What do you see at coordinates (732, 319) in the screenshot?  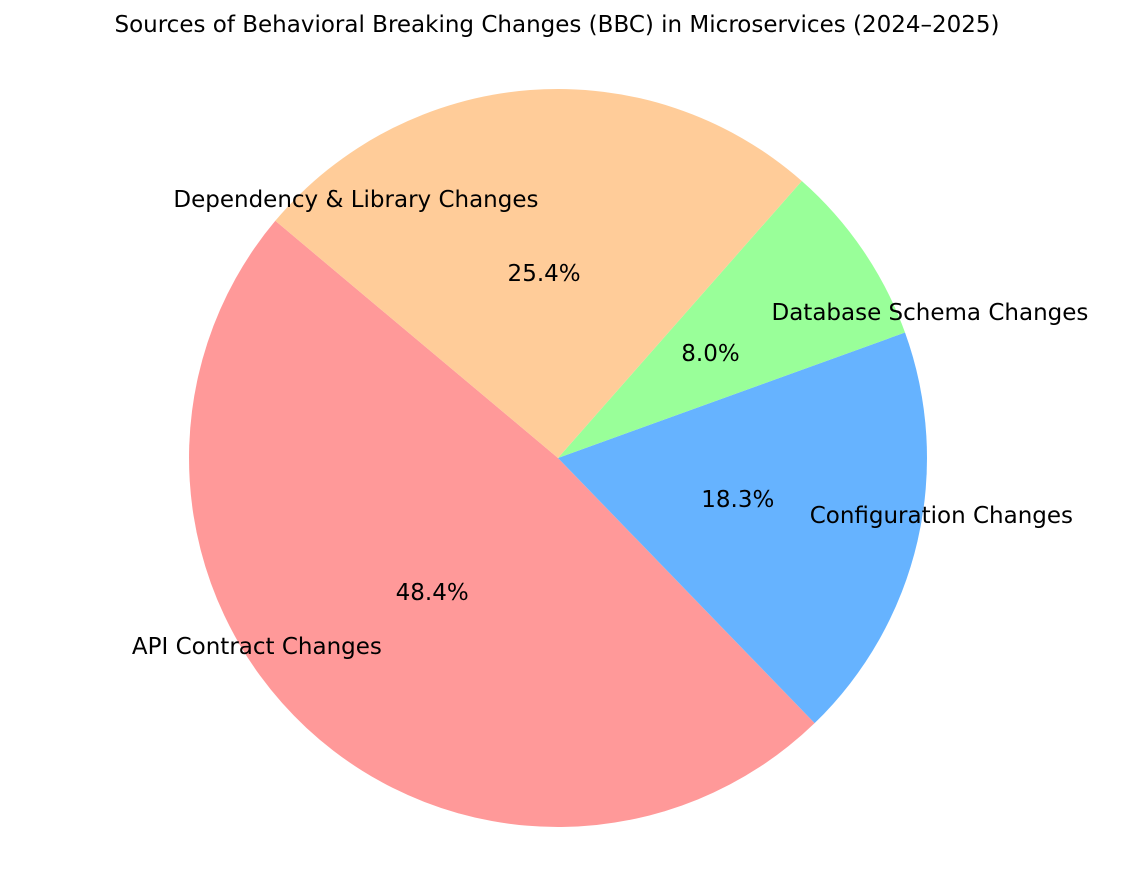 I see `pie-slice-database-schema-changes` at bounding box center [732, 319].